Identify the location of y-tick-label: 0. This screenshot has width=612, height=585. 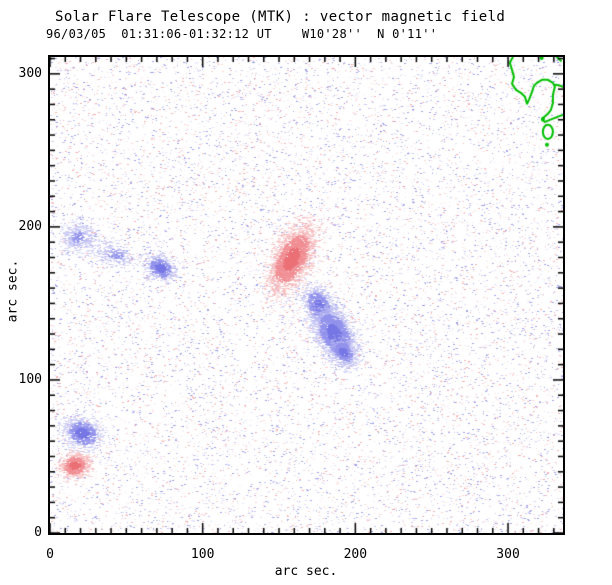
(38, 532).